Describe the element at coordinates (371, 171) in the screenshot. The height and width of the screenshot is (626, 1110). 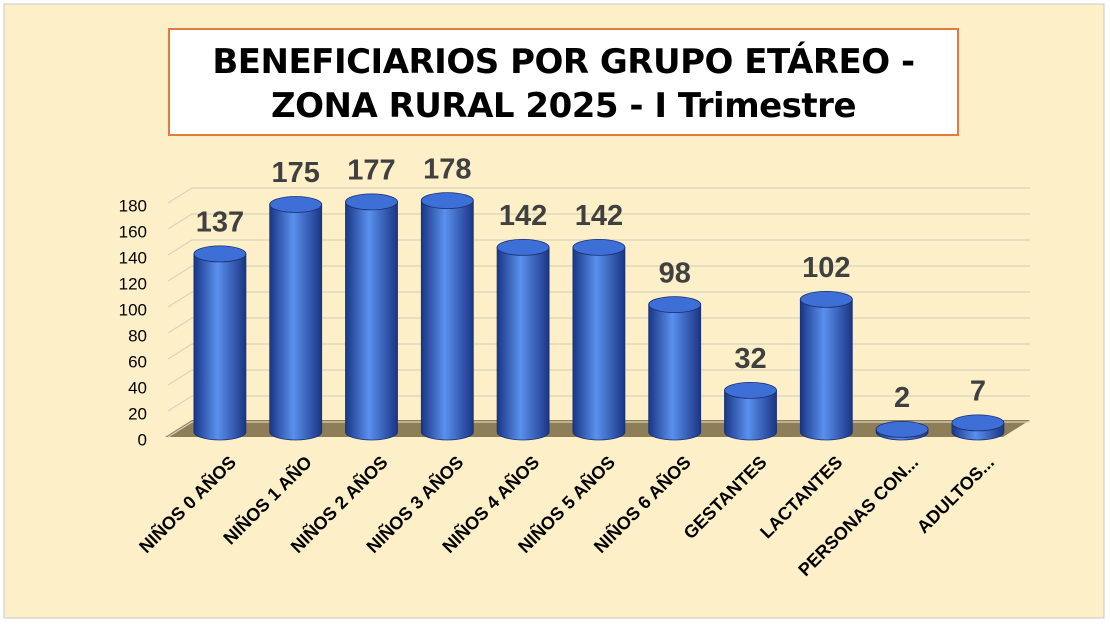
I see `data-label: 177` at that location.